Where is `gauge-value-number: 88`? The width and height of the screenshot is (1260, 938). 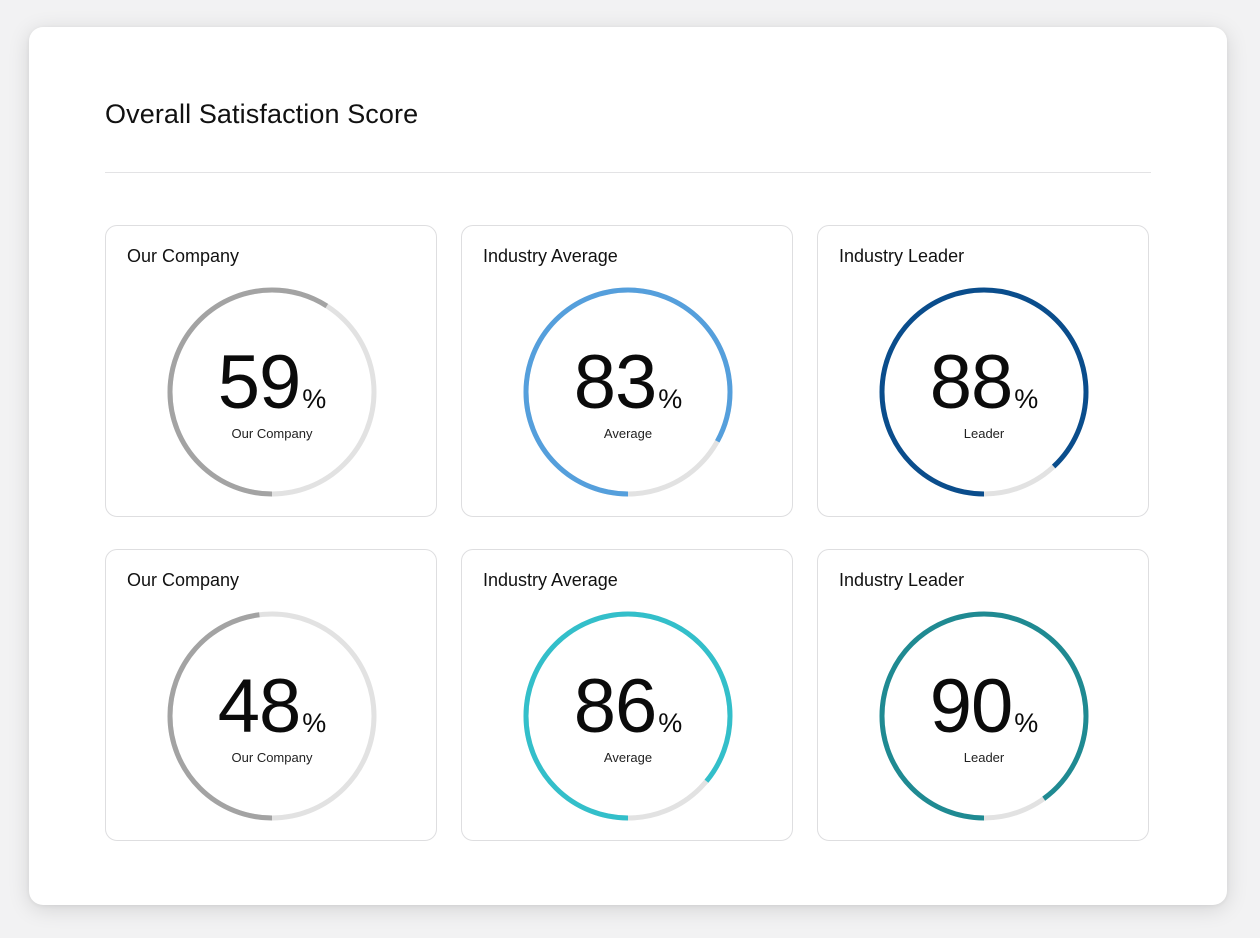 gauge-value-number: 88 is located at coordinates (971, 382).